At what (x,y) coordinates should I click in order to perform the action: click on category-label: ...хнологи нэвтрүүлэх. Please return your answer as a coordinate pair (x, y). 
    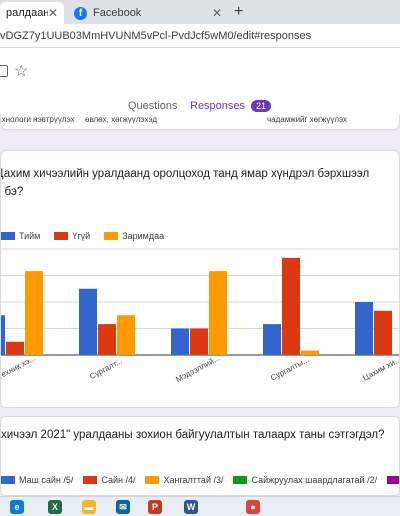
    Looking at the image, I should click on (37, 119).